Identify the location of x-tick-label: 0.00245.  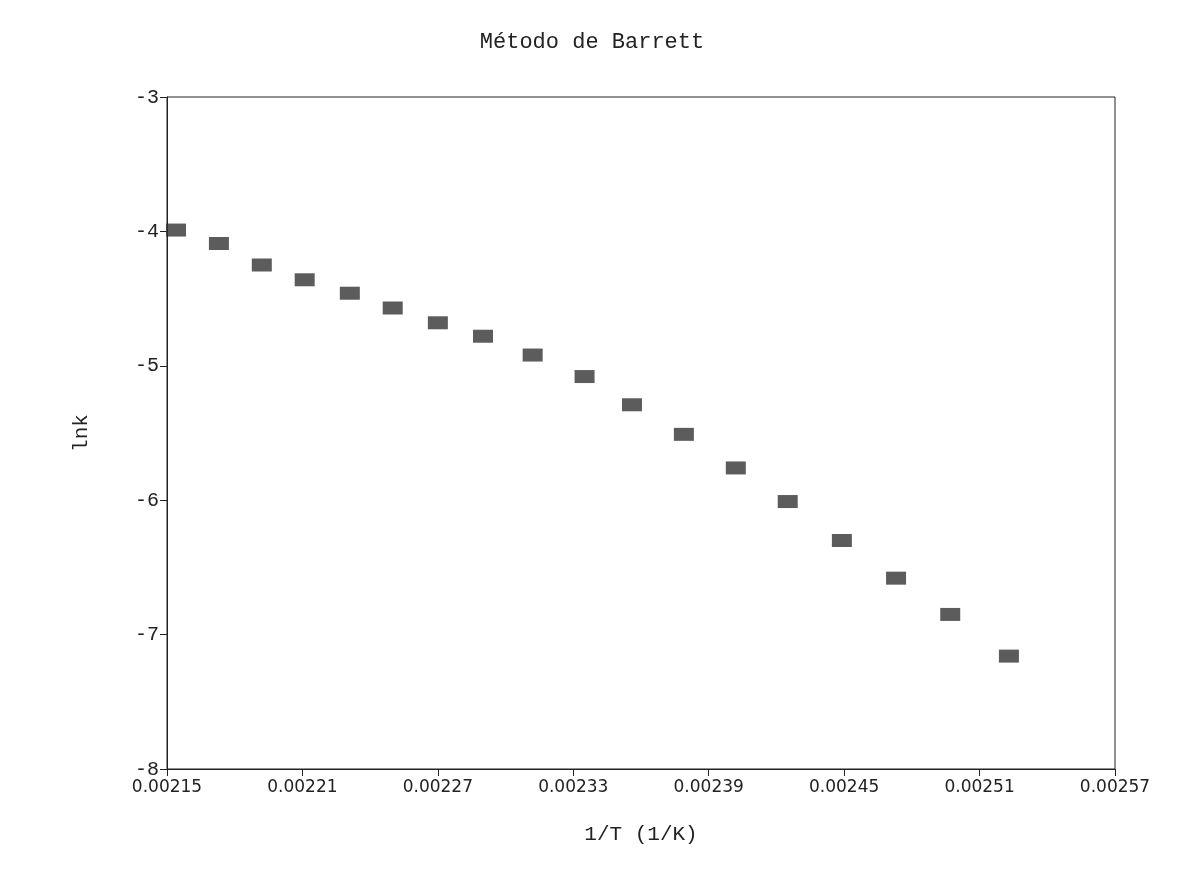
(844, 785).